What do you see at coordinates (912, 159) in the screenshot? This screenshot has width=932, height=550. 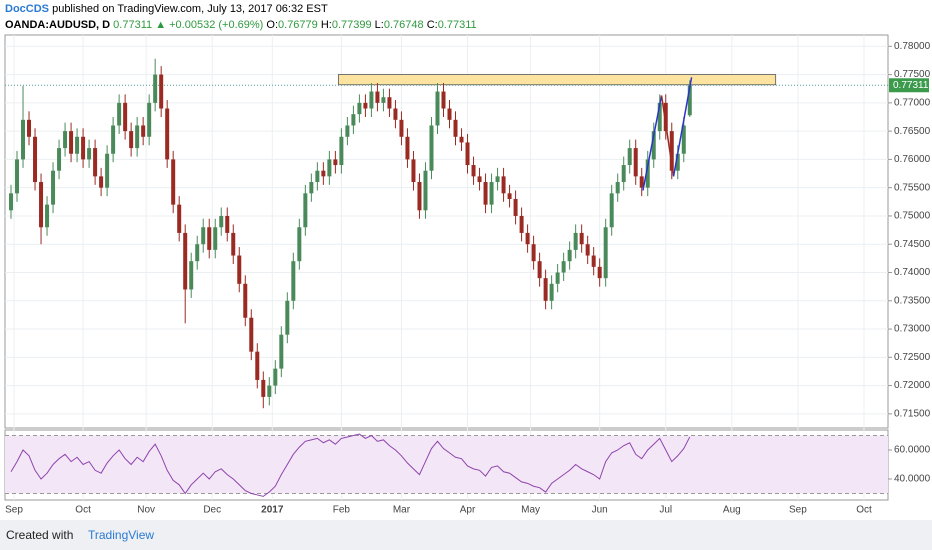 I see `y-tick-label: 0.76000` at bounding box center [912, 159].